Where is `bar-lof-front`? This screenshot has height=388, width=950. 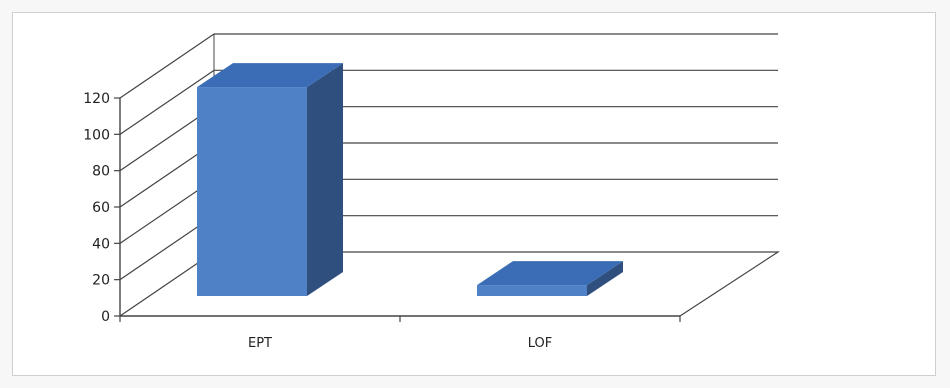 bar-lof-front is located at coordinates (532, 290).